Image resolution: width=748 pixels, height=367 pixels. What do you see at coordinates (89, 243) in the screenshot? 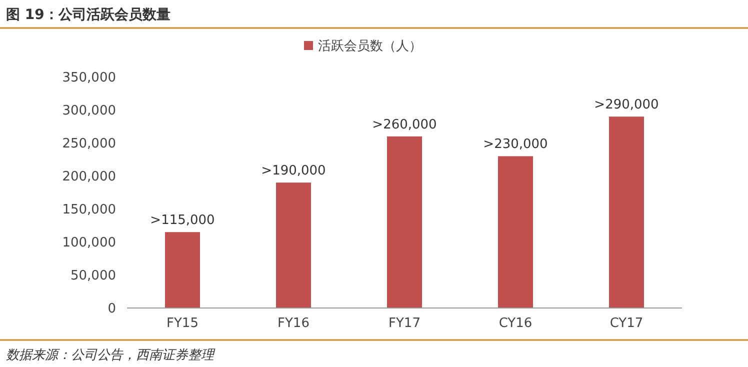
I see `y-tick-label: 100,000` at bounding box center [89, 243].